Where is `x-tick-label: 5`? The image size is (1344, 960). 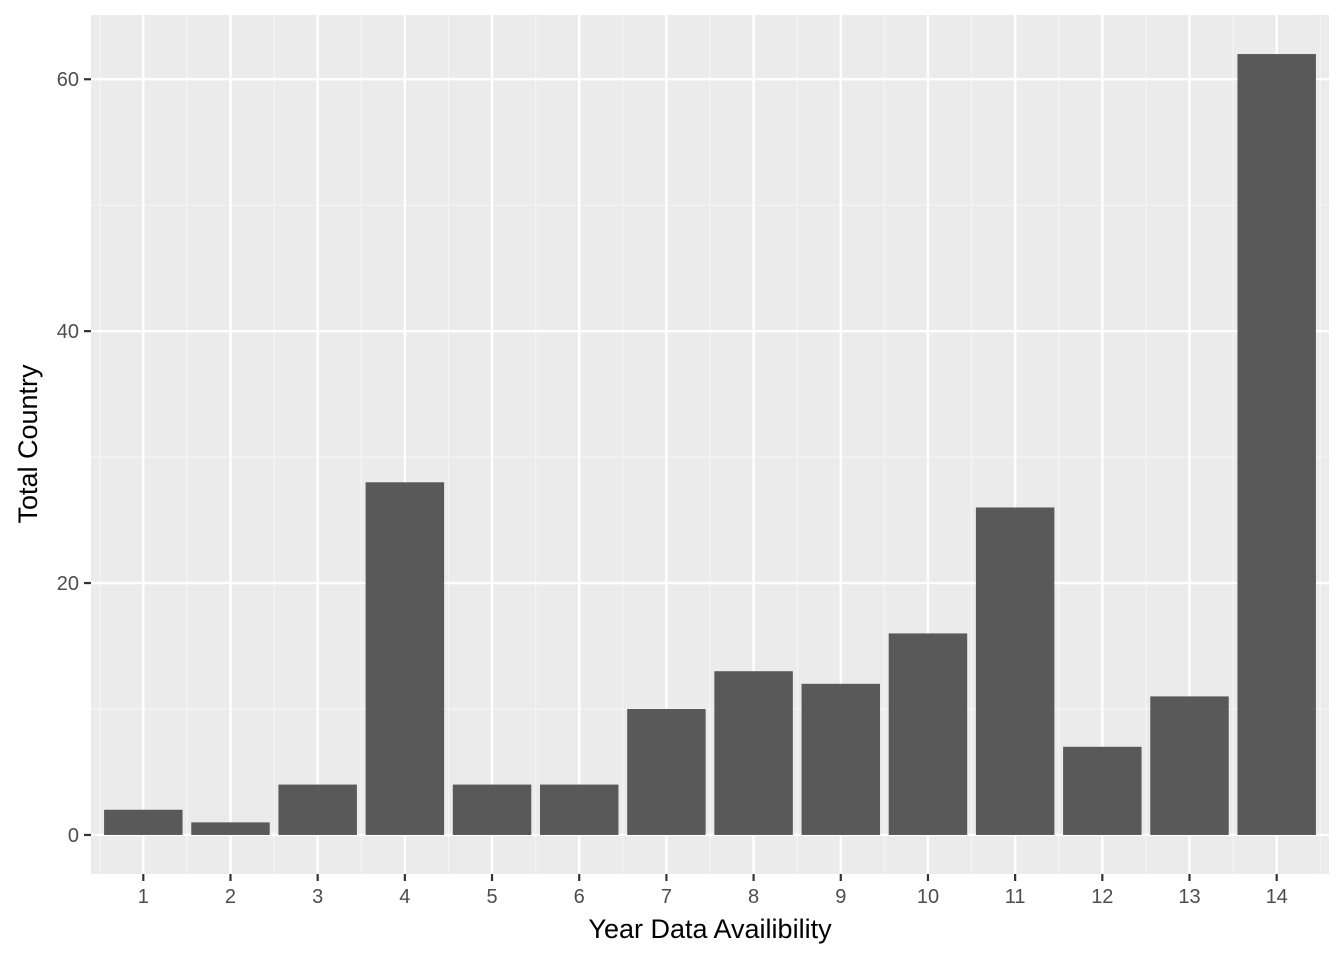 x-tick-label: 5 is located at coordinates (491, 897).